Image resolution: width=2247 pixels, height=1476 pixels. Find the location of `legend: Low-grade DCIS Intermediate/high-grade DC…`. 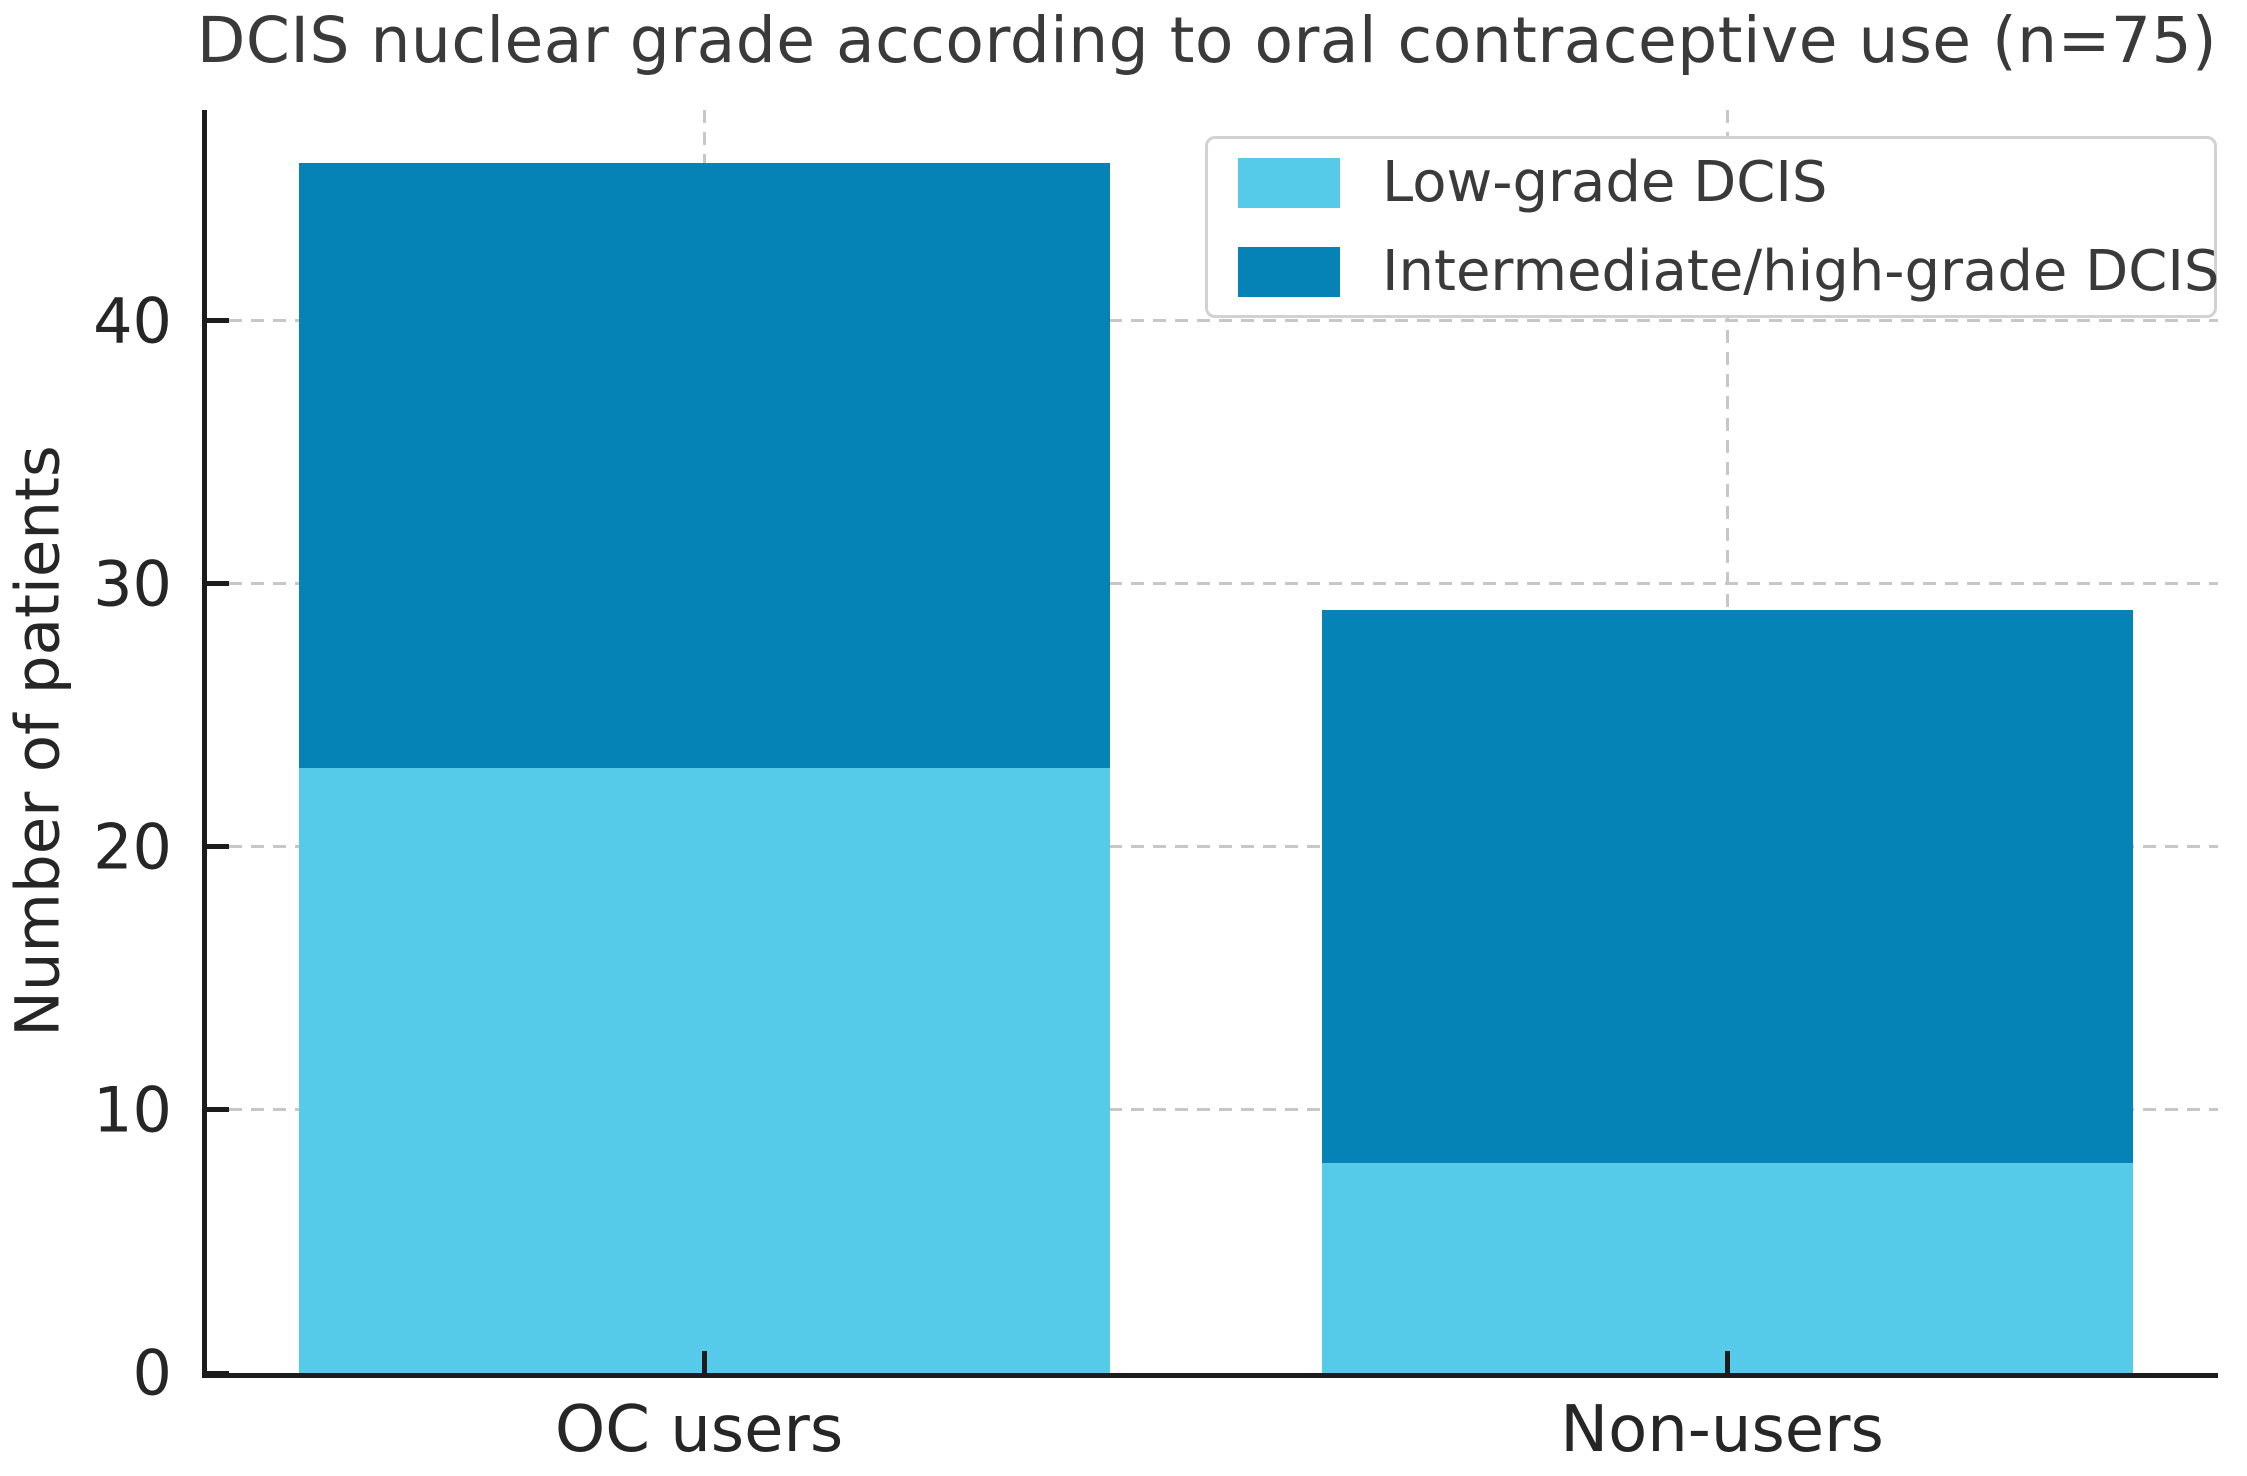

legend: Low-grade DCIS Intermediate/high-grade DC… is located at coordinates (1712, 227).